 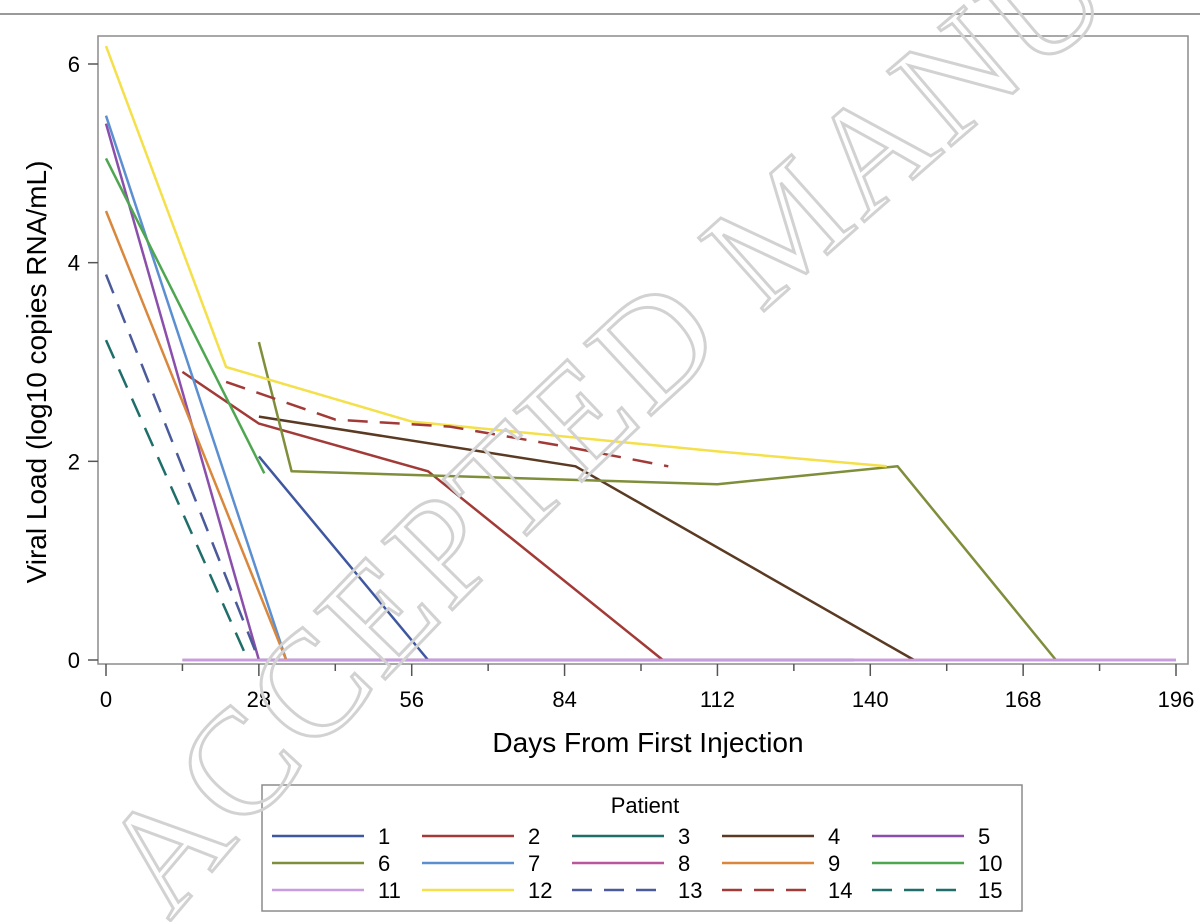 What do you see at coordinates (384, 836) in the screenshot?
I see `legend-label-patient-1: 1` at bounding box center [384, 836].